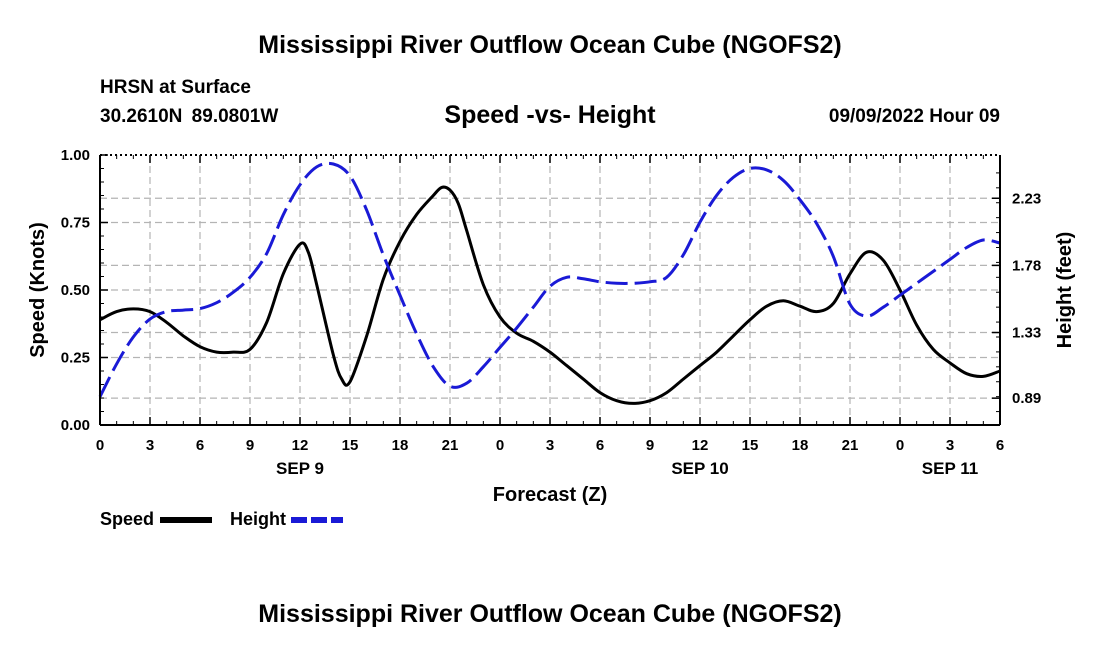  I want to click on y-tick-label: 0.25, so click(75, 358).